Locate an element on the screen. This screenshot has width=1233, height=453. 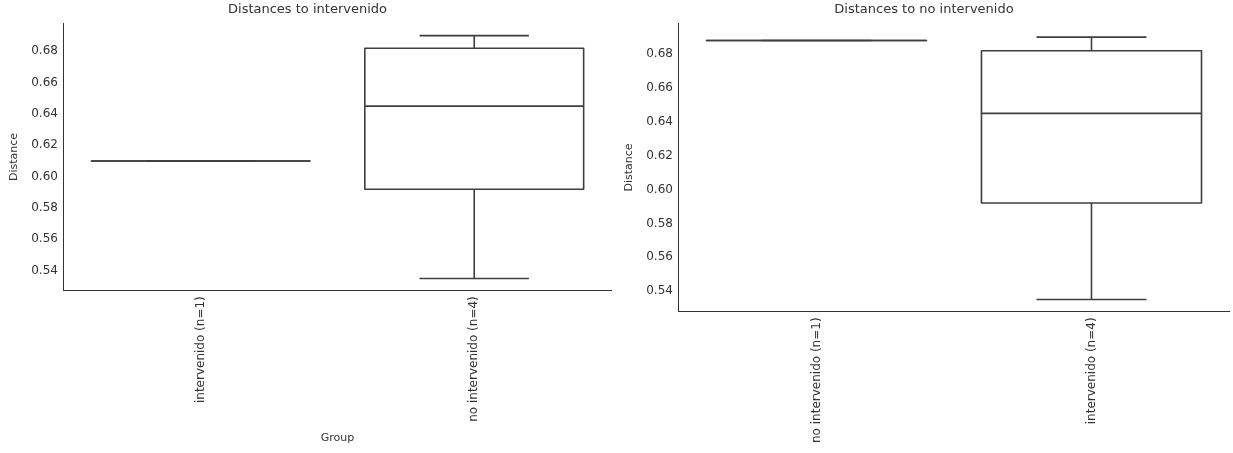
chart-title: Distances to intervenido is located at coordinates (308, 9).